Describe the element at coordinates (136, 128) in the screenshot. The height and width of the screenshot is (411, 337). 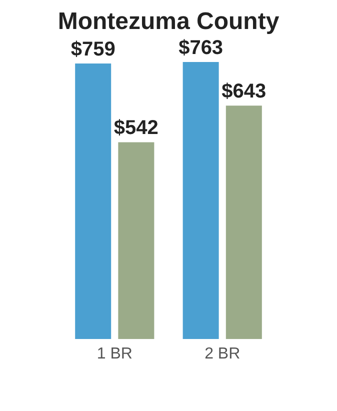
I see `data-label: $542` at that location.